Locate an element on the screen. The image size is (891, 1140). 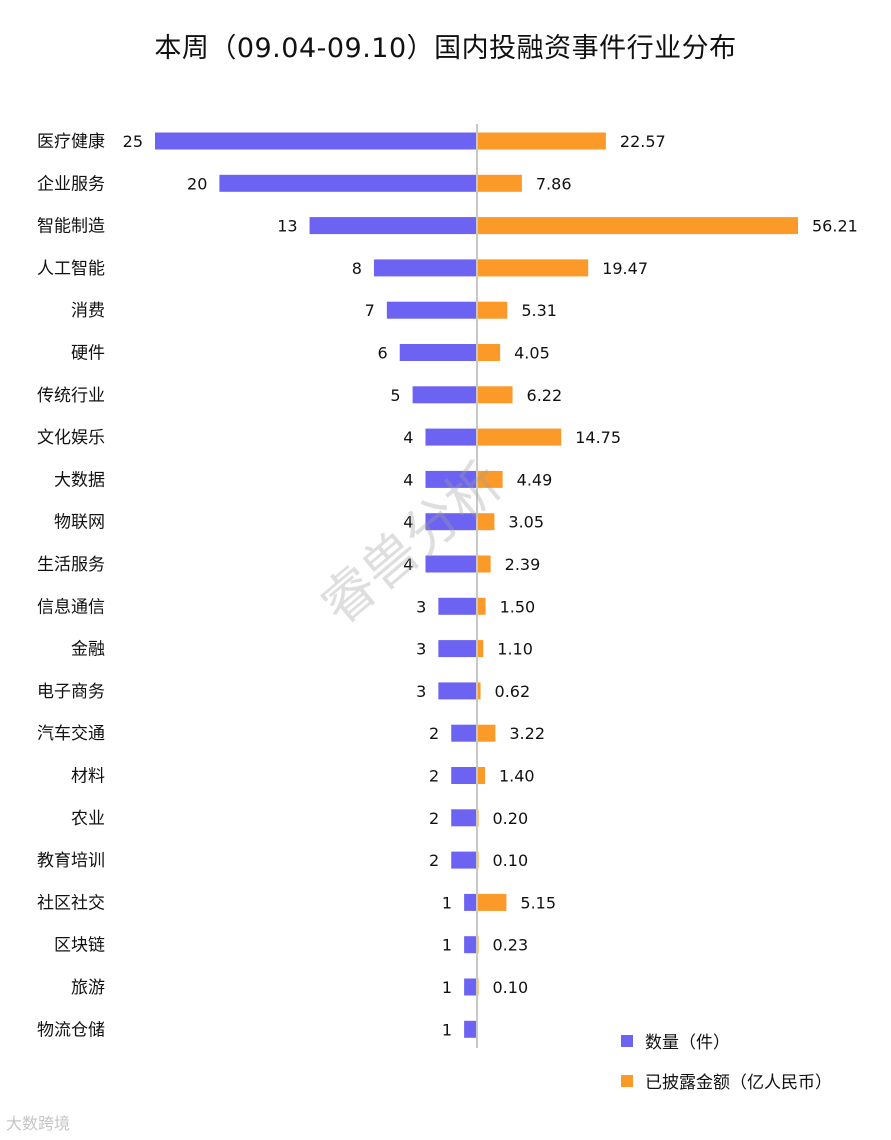
amount-value-label: 5.31 is located at coordinates (539, 310).